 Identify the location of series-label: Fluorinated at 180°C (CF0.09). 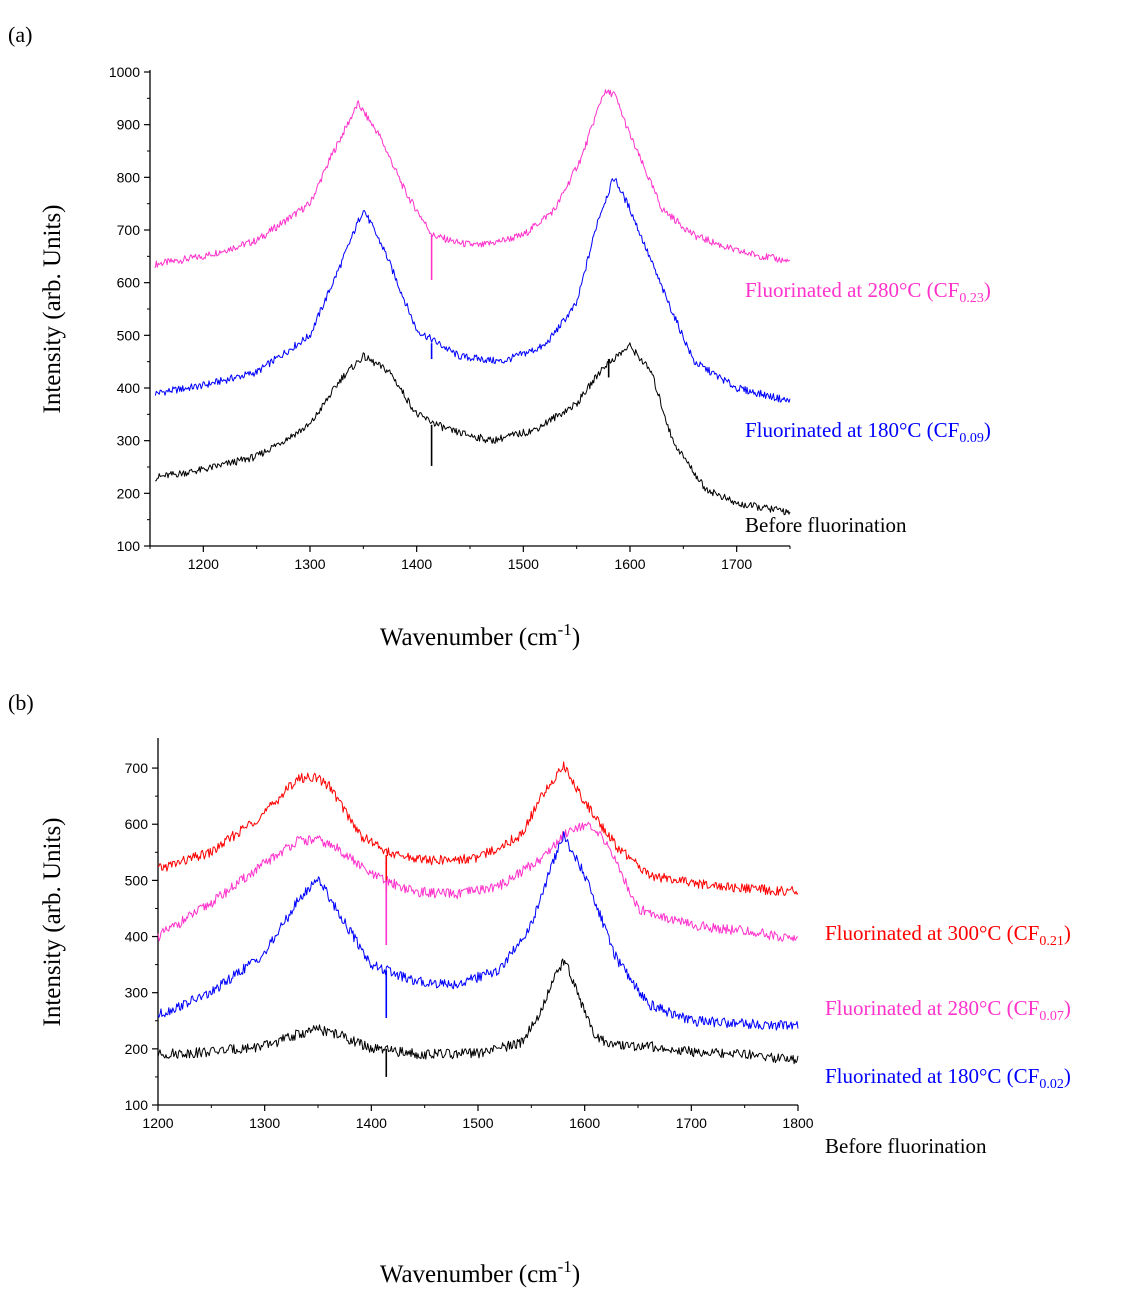
(868, 432).